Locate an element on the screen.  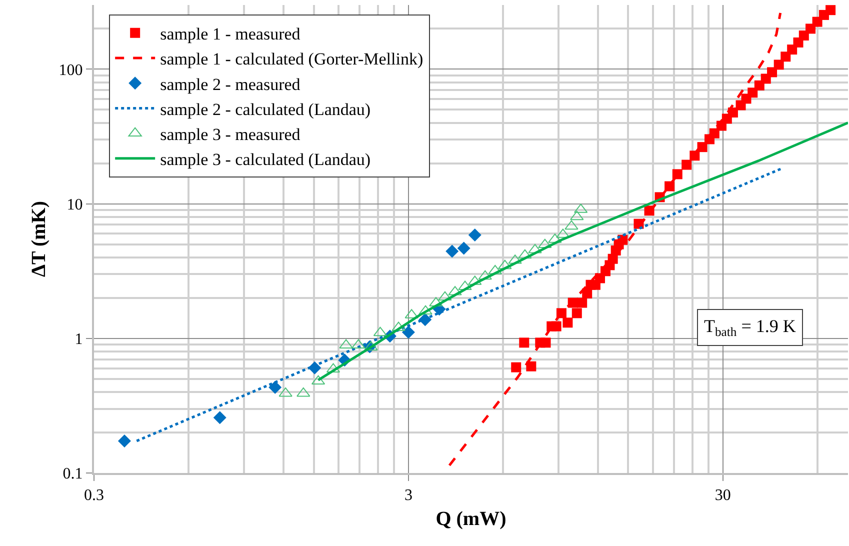
y-tick-label: 100 is located at coordinates (70, 70).